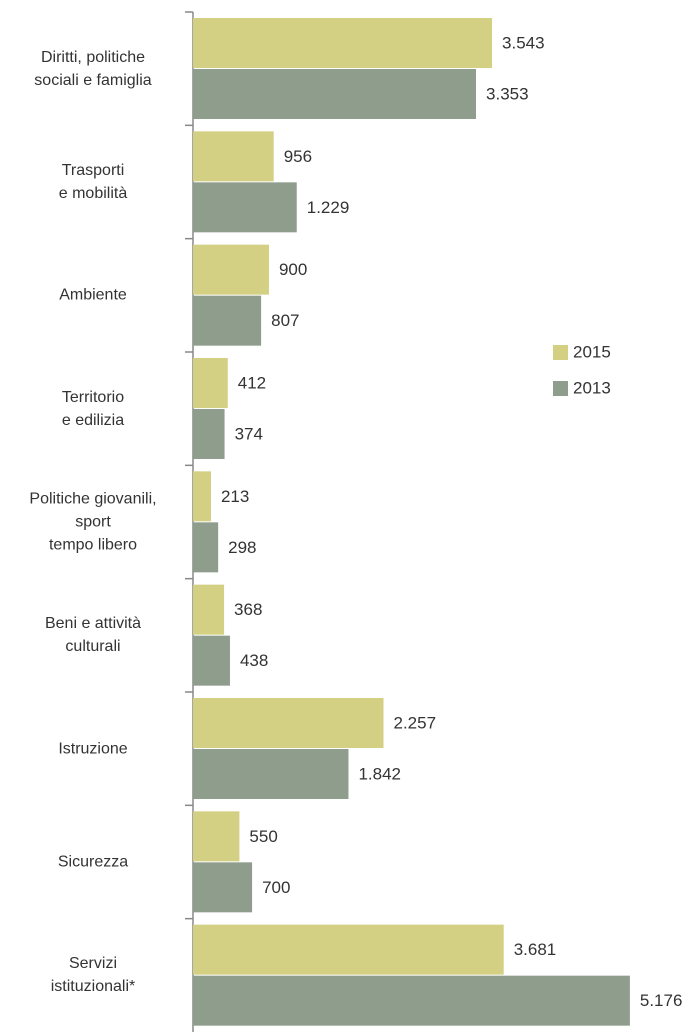 This screenshot has height=1032, width=695. I want to click on data-label: 438, so click(254, 660).